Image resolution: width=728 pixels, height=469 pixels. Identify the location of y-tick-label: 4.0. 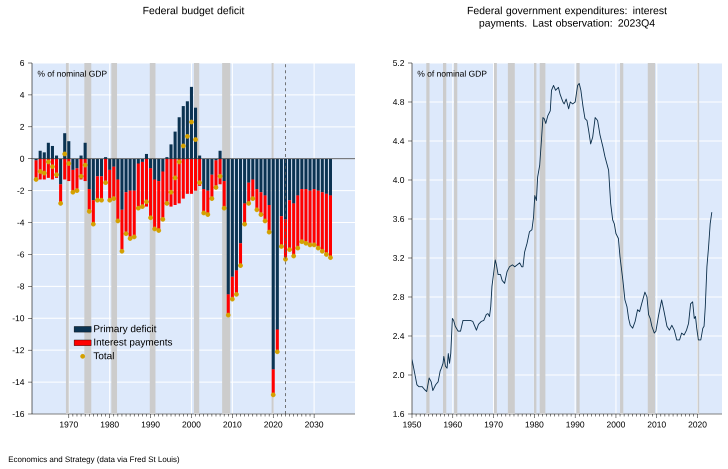
(398, 180).